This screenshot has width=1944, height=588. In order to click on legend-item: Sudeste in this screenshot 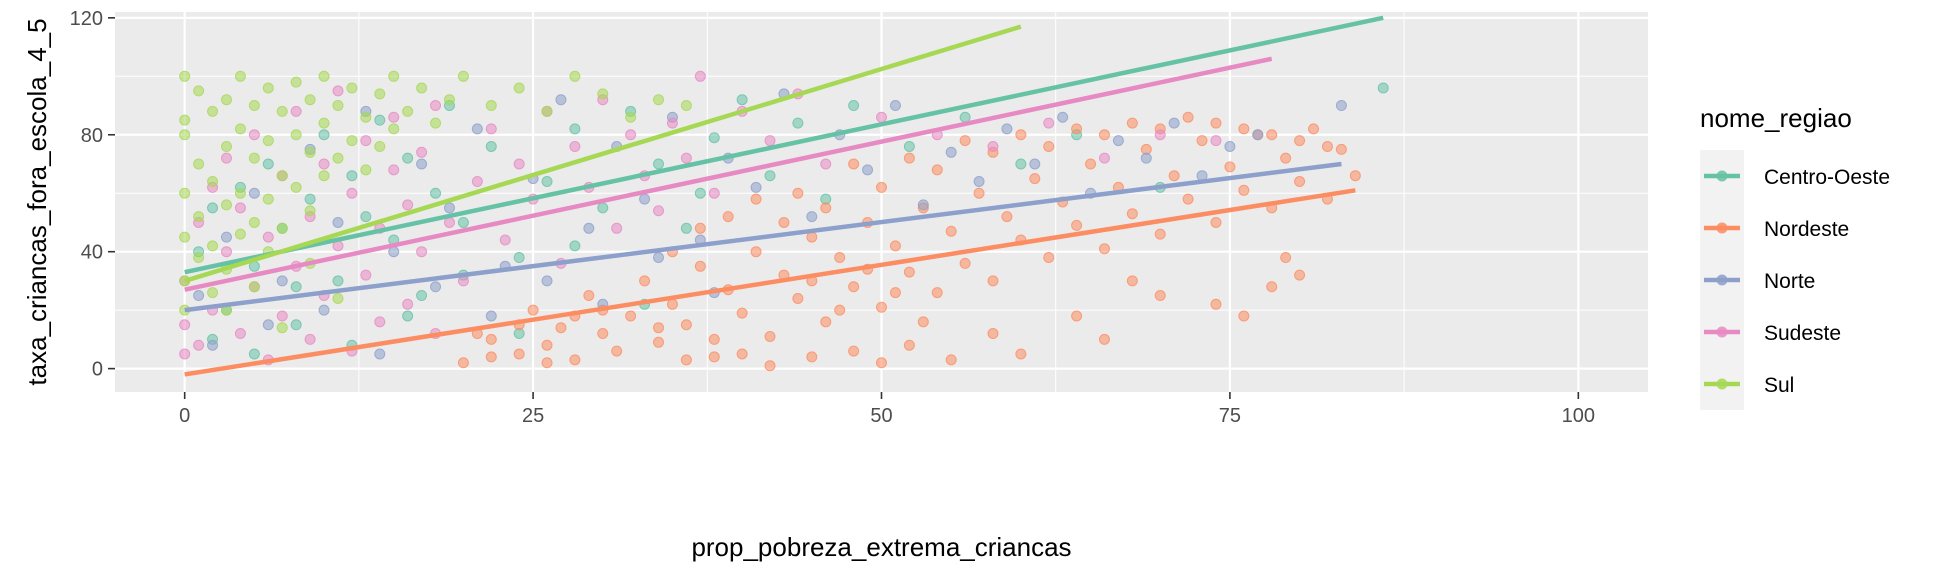, I will do `click(1770, 332)`.